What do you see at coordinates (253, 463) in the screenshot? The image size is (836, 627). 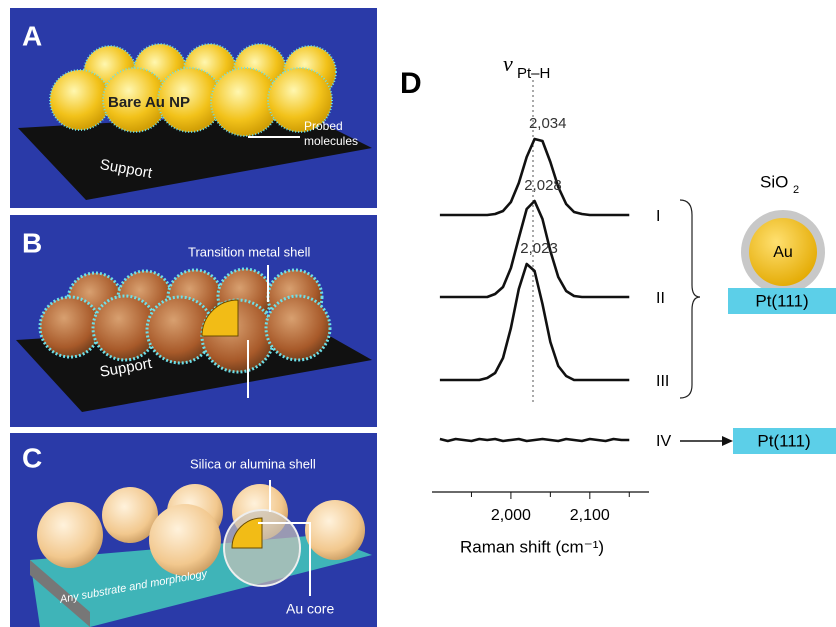 I see `shell-label: Silica or alumina shell` at bounding box center [253, 463].